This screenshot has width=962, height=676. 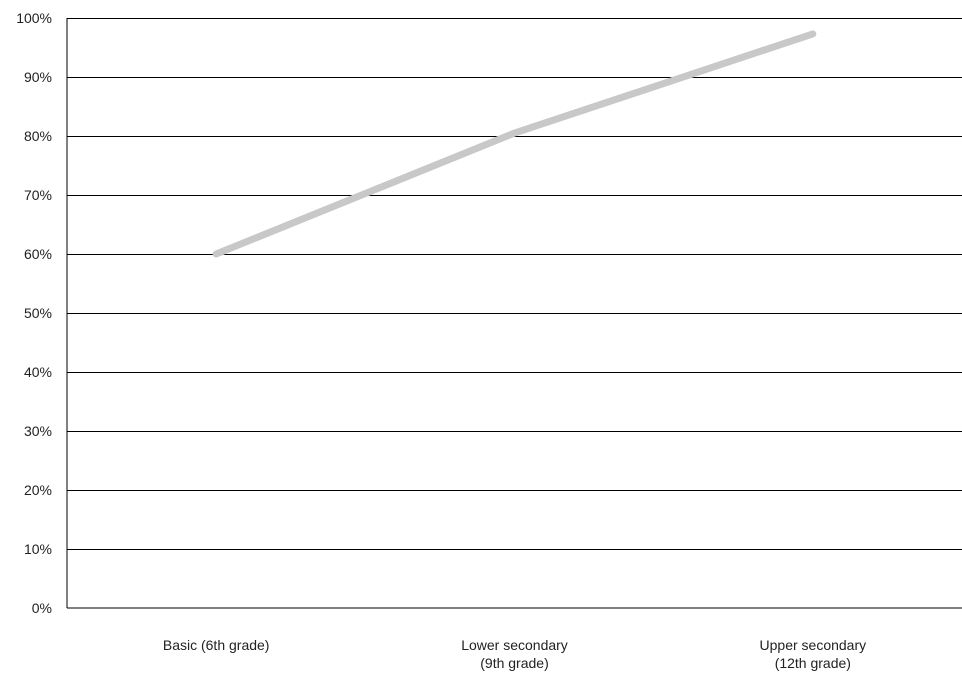 I want to click on x-tick-label: Upper secondary (12th grade), so click(x=813, y=654).